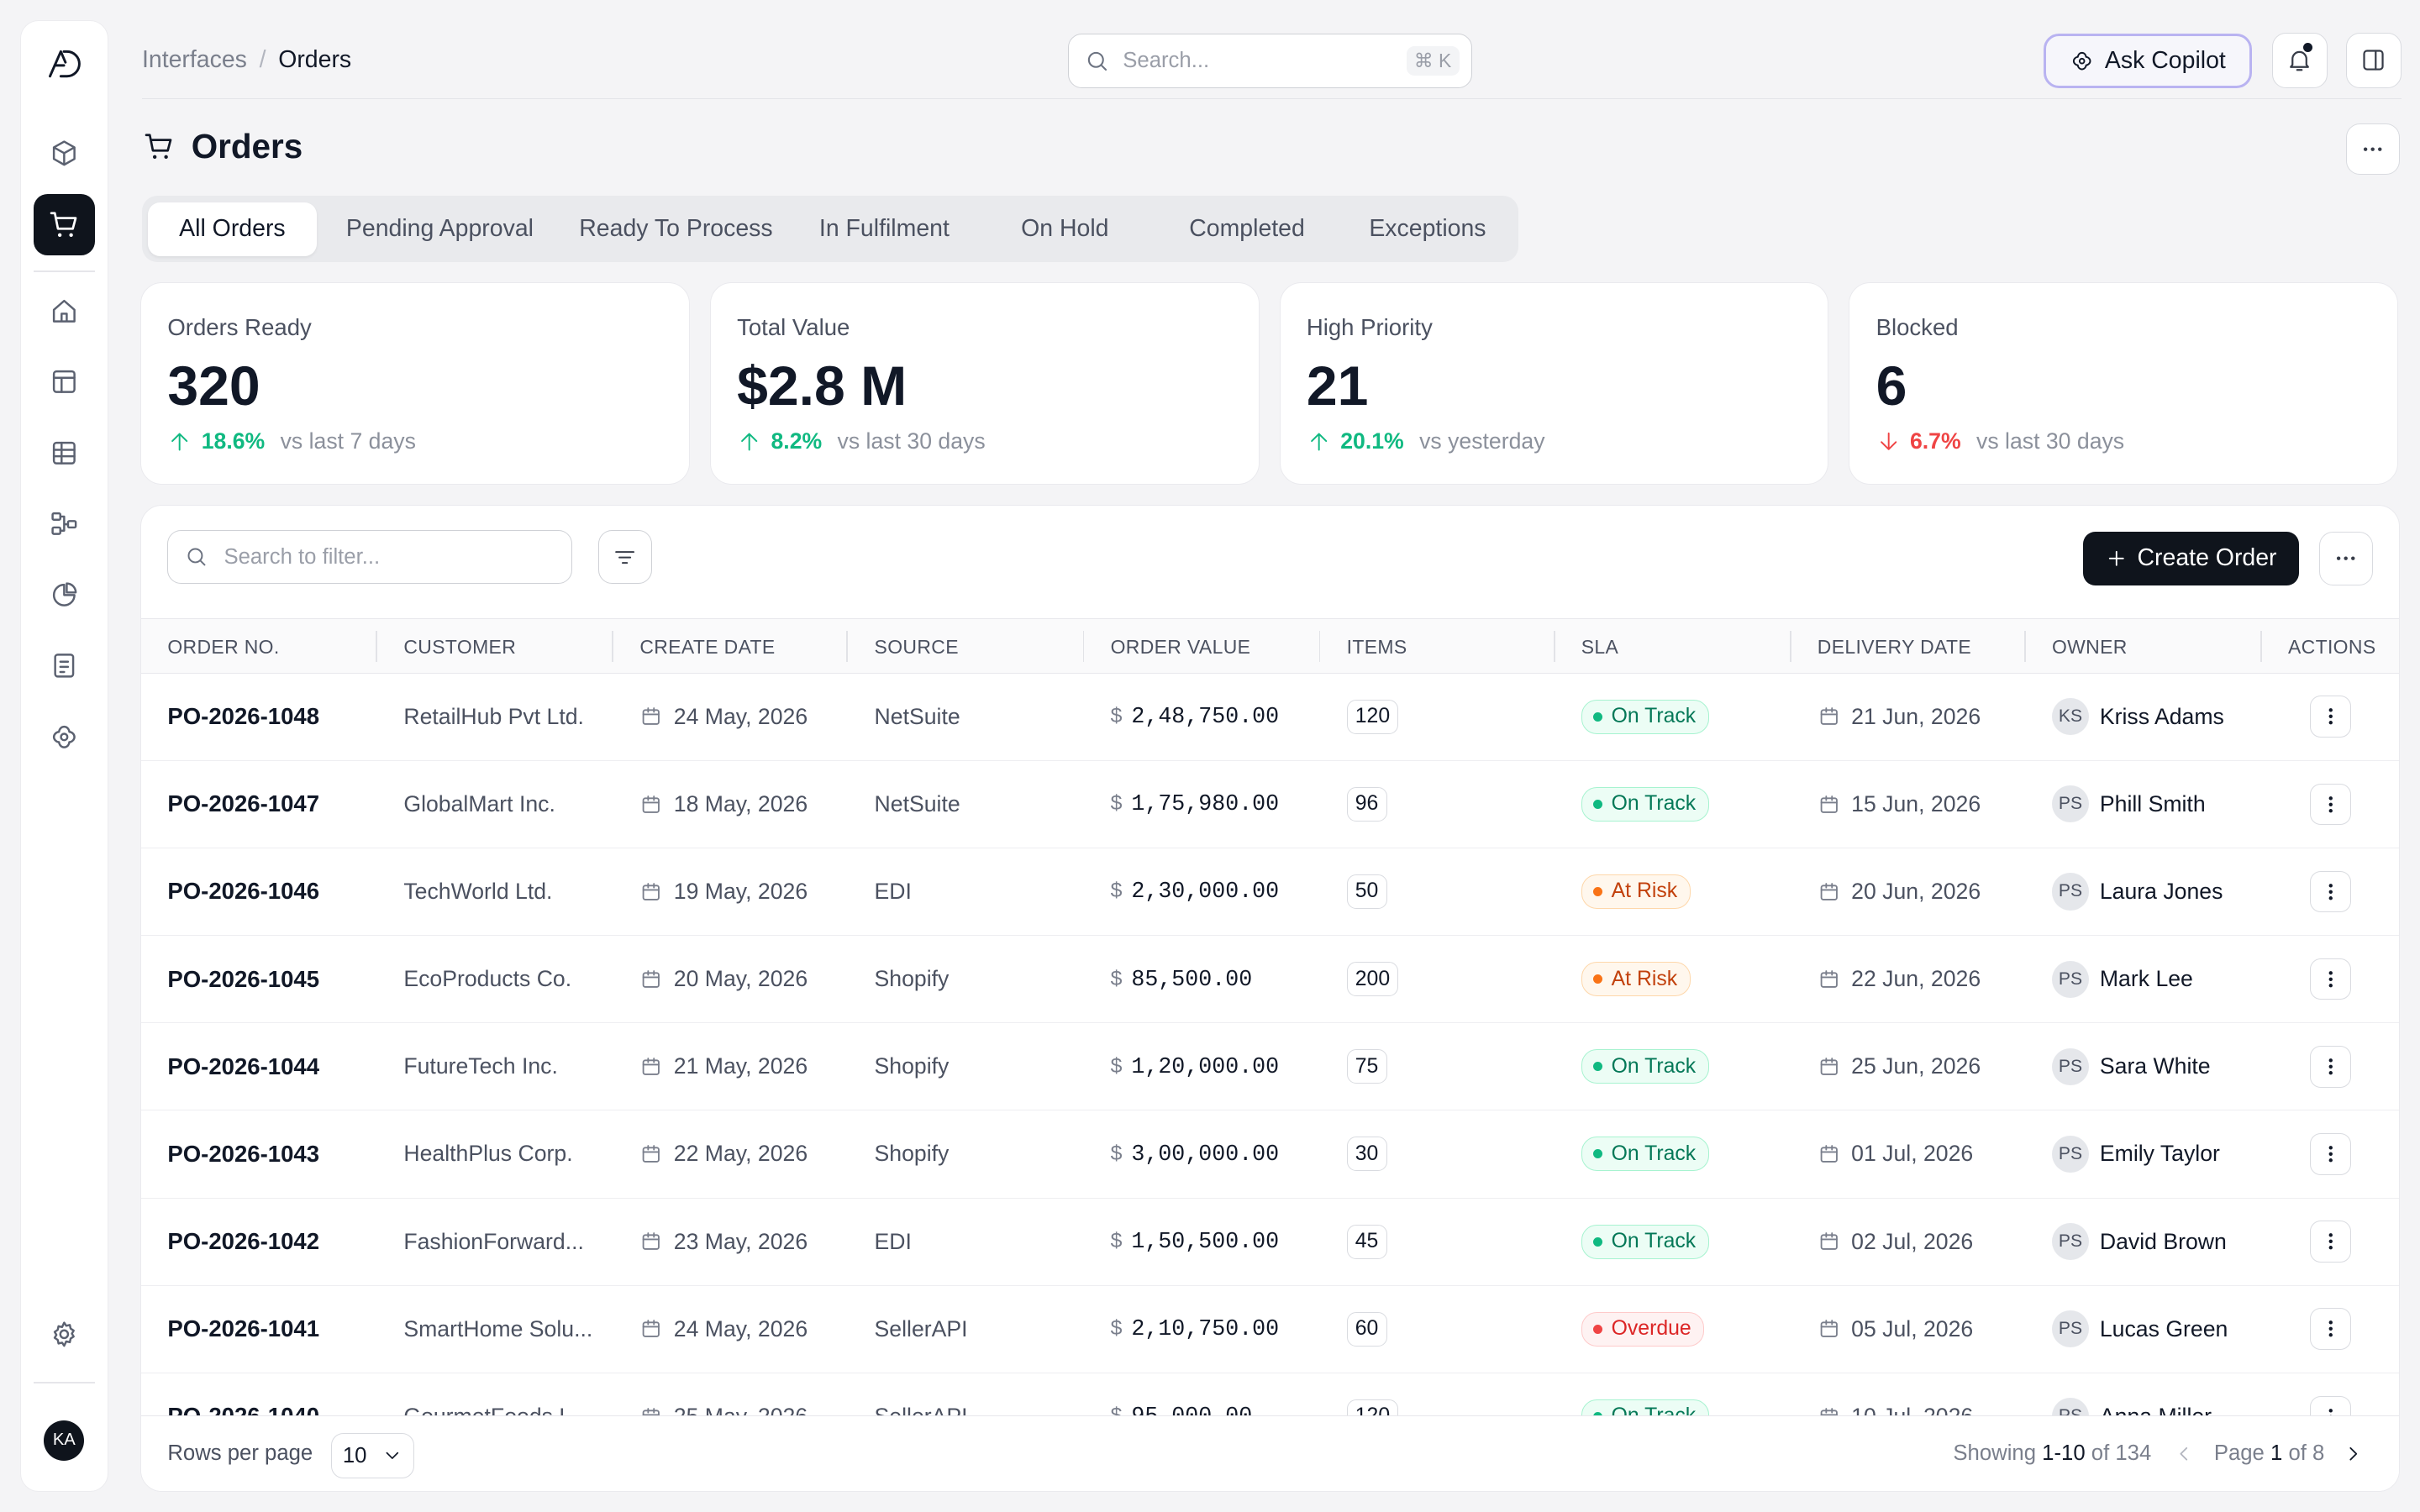 The image size is (2420, 1512). Describe the element at coordinates (243, 1241) in the screenshot. I see `order-number: PO-2026-1042` at that location.